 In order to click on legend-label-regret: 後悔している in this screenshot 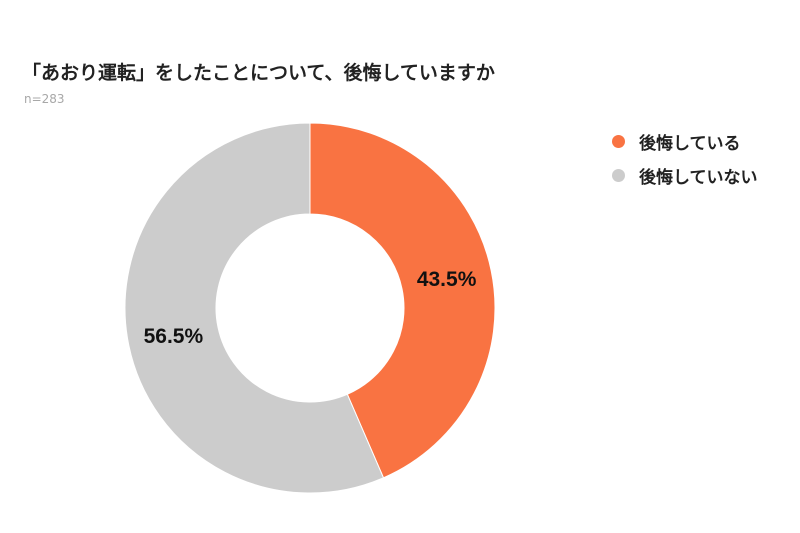, I will do `click(690, 143)`.